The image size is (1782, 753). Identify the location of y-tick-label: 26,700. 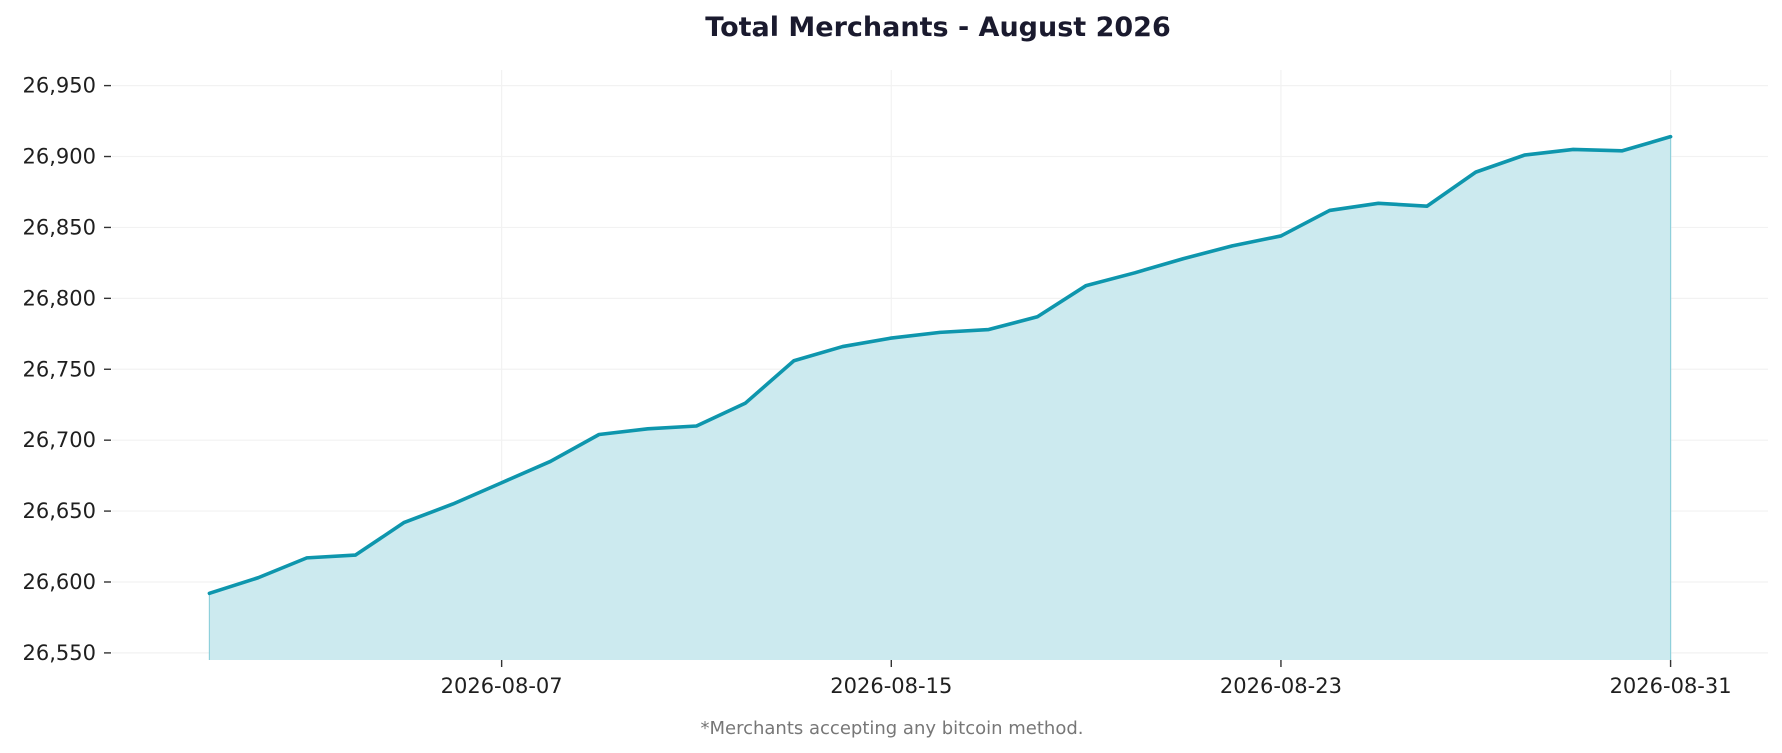
(59, 440).